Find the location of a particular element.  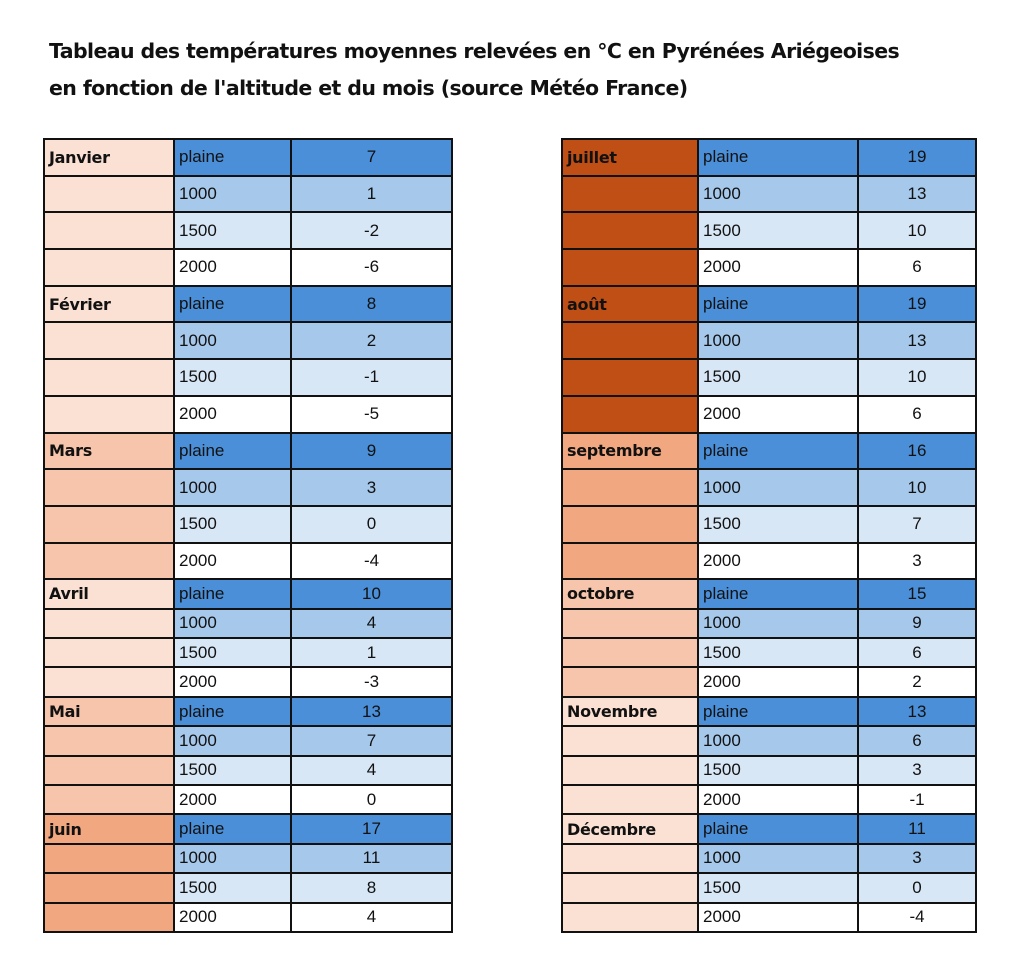

month-label: Novembre is located at coordinates (630, 711).